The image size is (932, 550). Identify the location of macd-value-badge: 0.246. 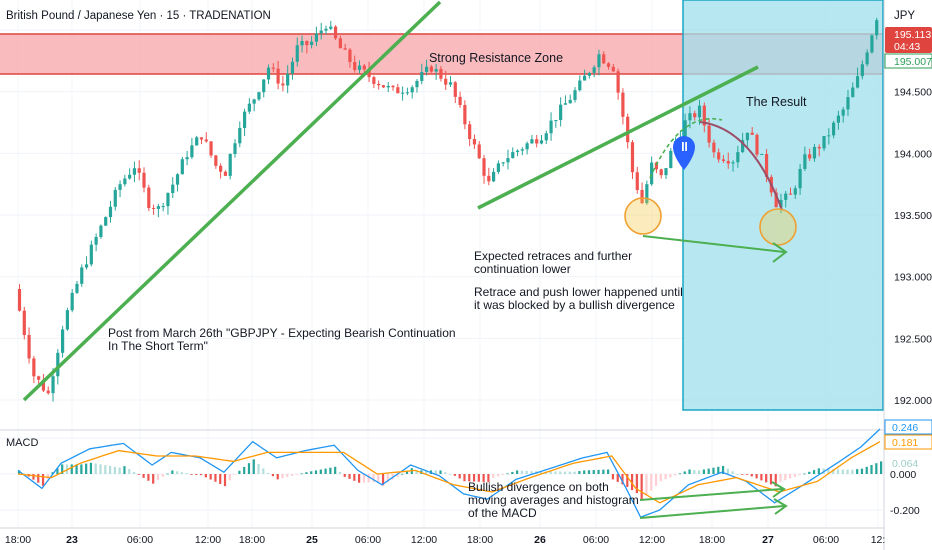
(905, 428).